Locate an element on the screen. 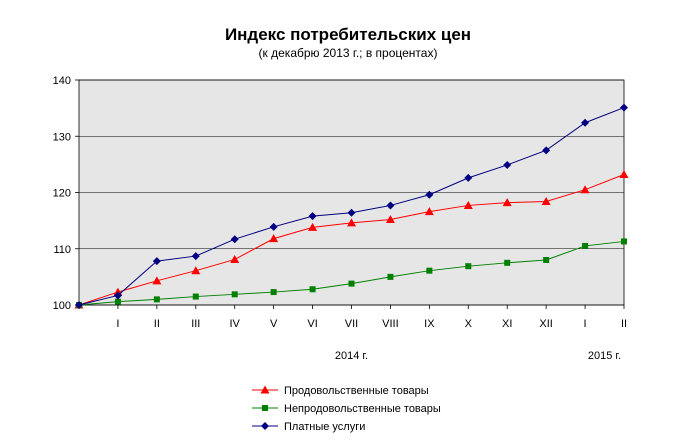  y-tick-label: 110 is located at coordinates (62, 250).